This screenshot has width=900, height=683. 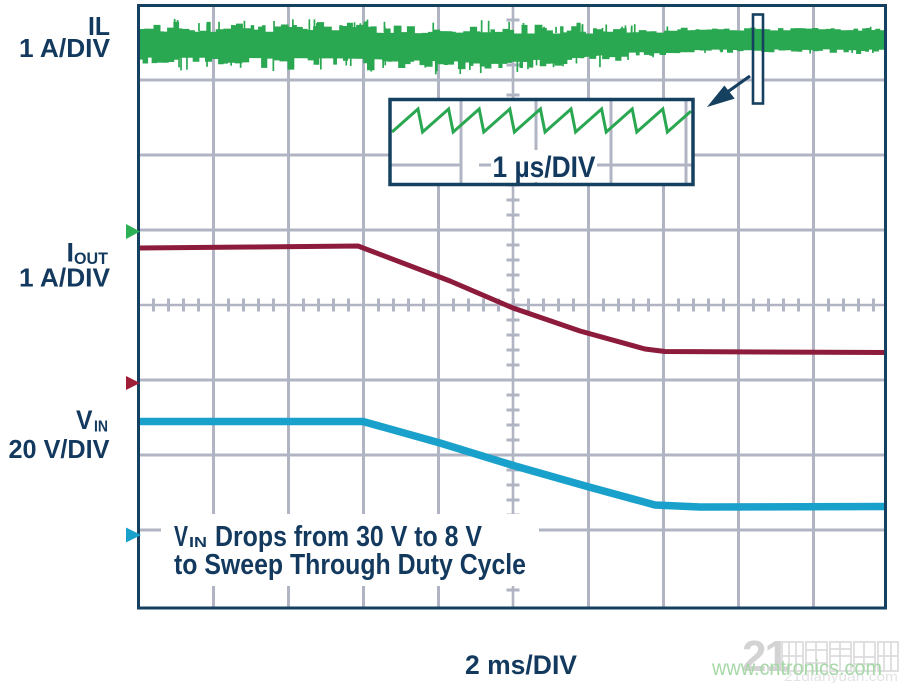 I want to click on svg-text: 20 V/DIV, so click(x=60, y=449).